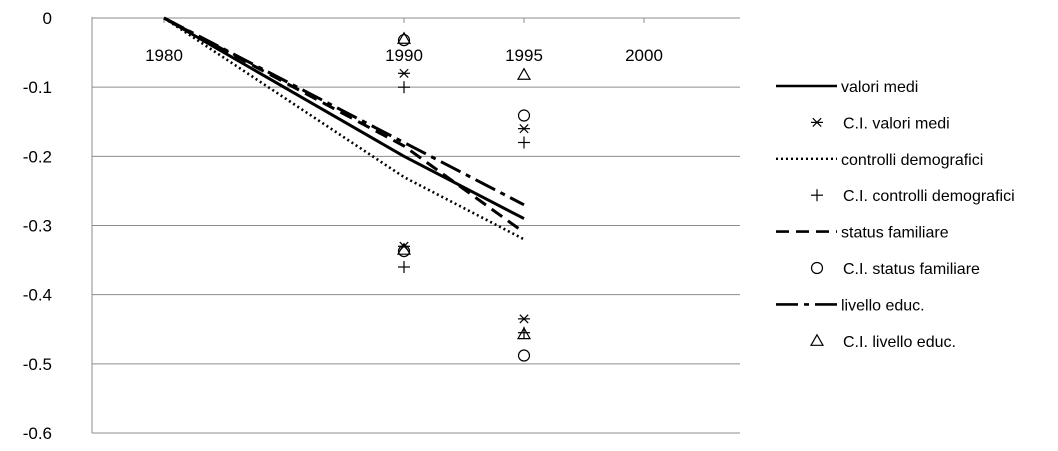  Describe the element at coordinates (37, 433) in the screenshot. I see `y-tick-label: -0.6` at that location.